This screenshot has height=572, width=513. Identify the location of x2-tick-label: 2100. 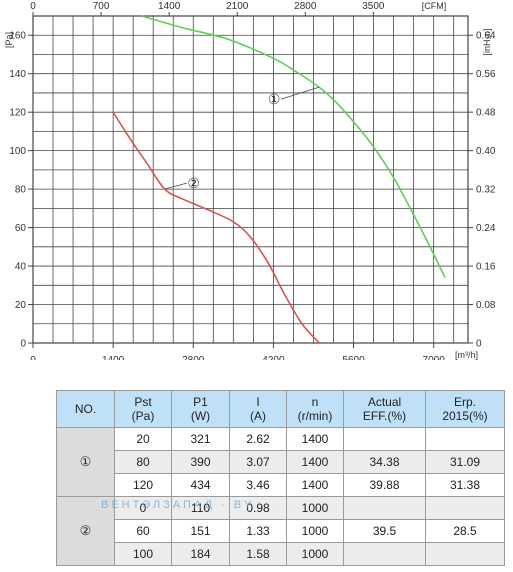
(237, 6).